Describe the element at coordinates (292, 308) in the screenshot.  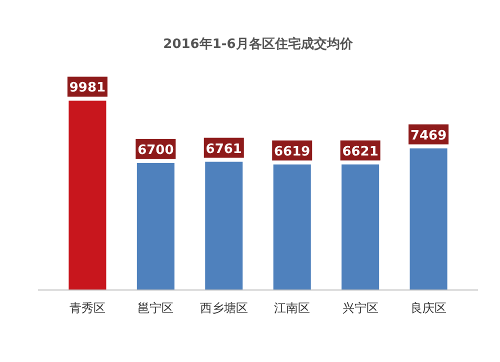
I see `x-tick-label: 江南区` at that location.